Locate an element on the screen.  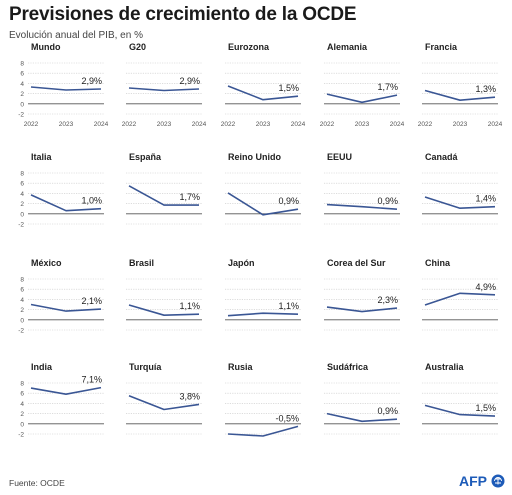
country-chart: España 1,7% is located at coordinates (164, 188).